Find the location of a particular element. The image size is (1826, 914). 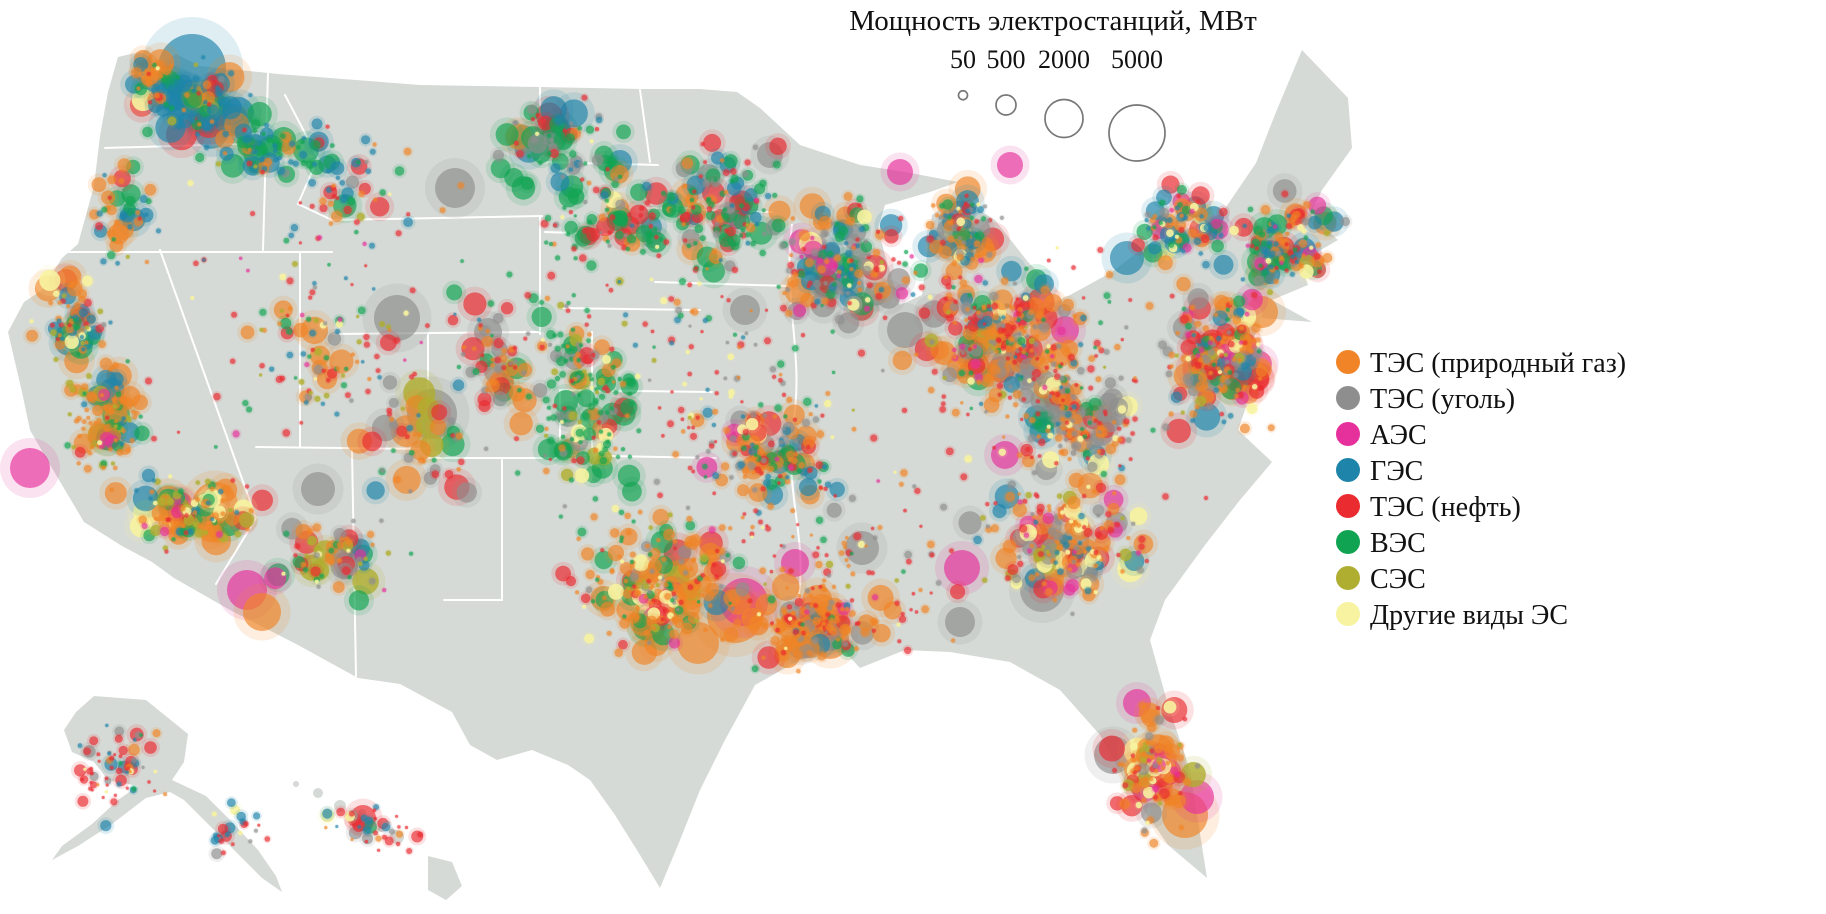

legend-item-gas: ТЭС (природный газ) is located at coordinates (1481, 363).